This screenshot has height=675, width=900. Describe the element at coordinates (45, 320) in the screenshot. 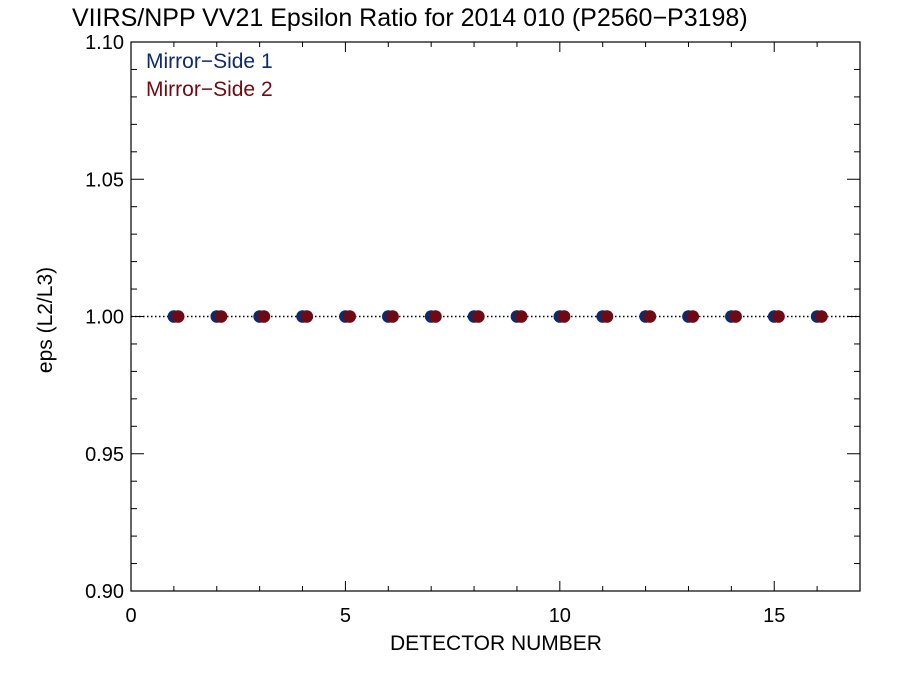

I see `y-axis-label: eps (L2/L3)` at that location.